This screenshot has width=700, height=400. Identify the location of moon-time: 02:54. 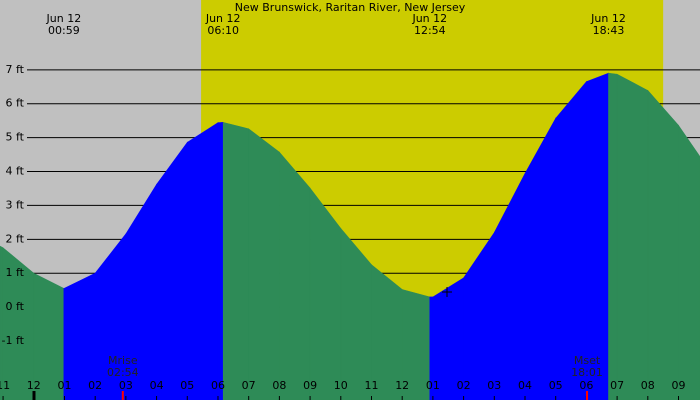
(123, 372).